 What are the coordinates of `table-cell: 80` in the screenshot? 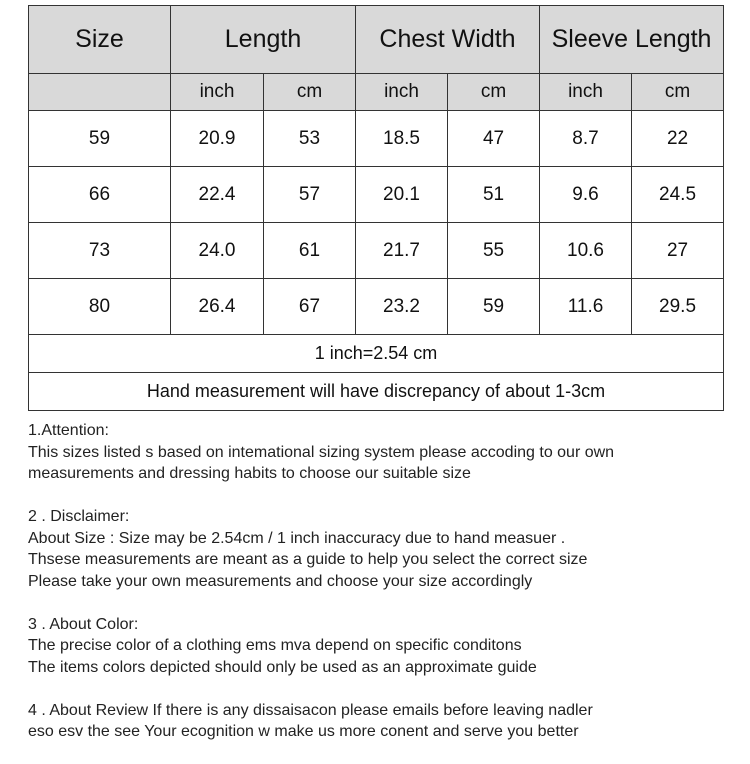 It's located at (99, 306).